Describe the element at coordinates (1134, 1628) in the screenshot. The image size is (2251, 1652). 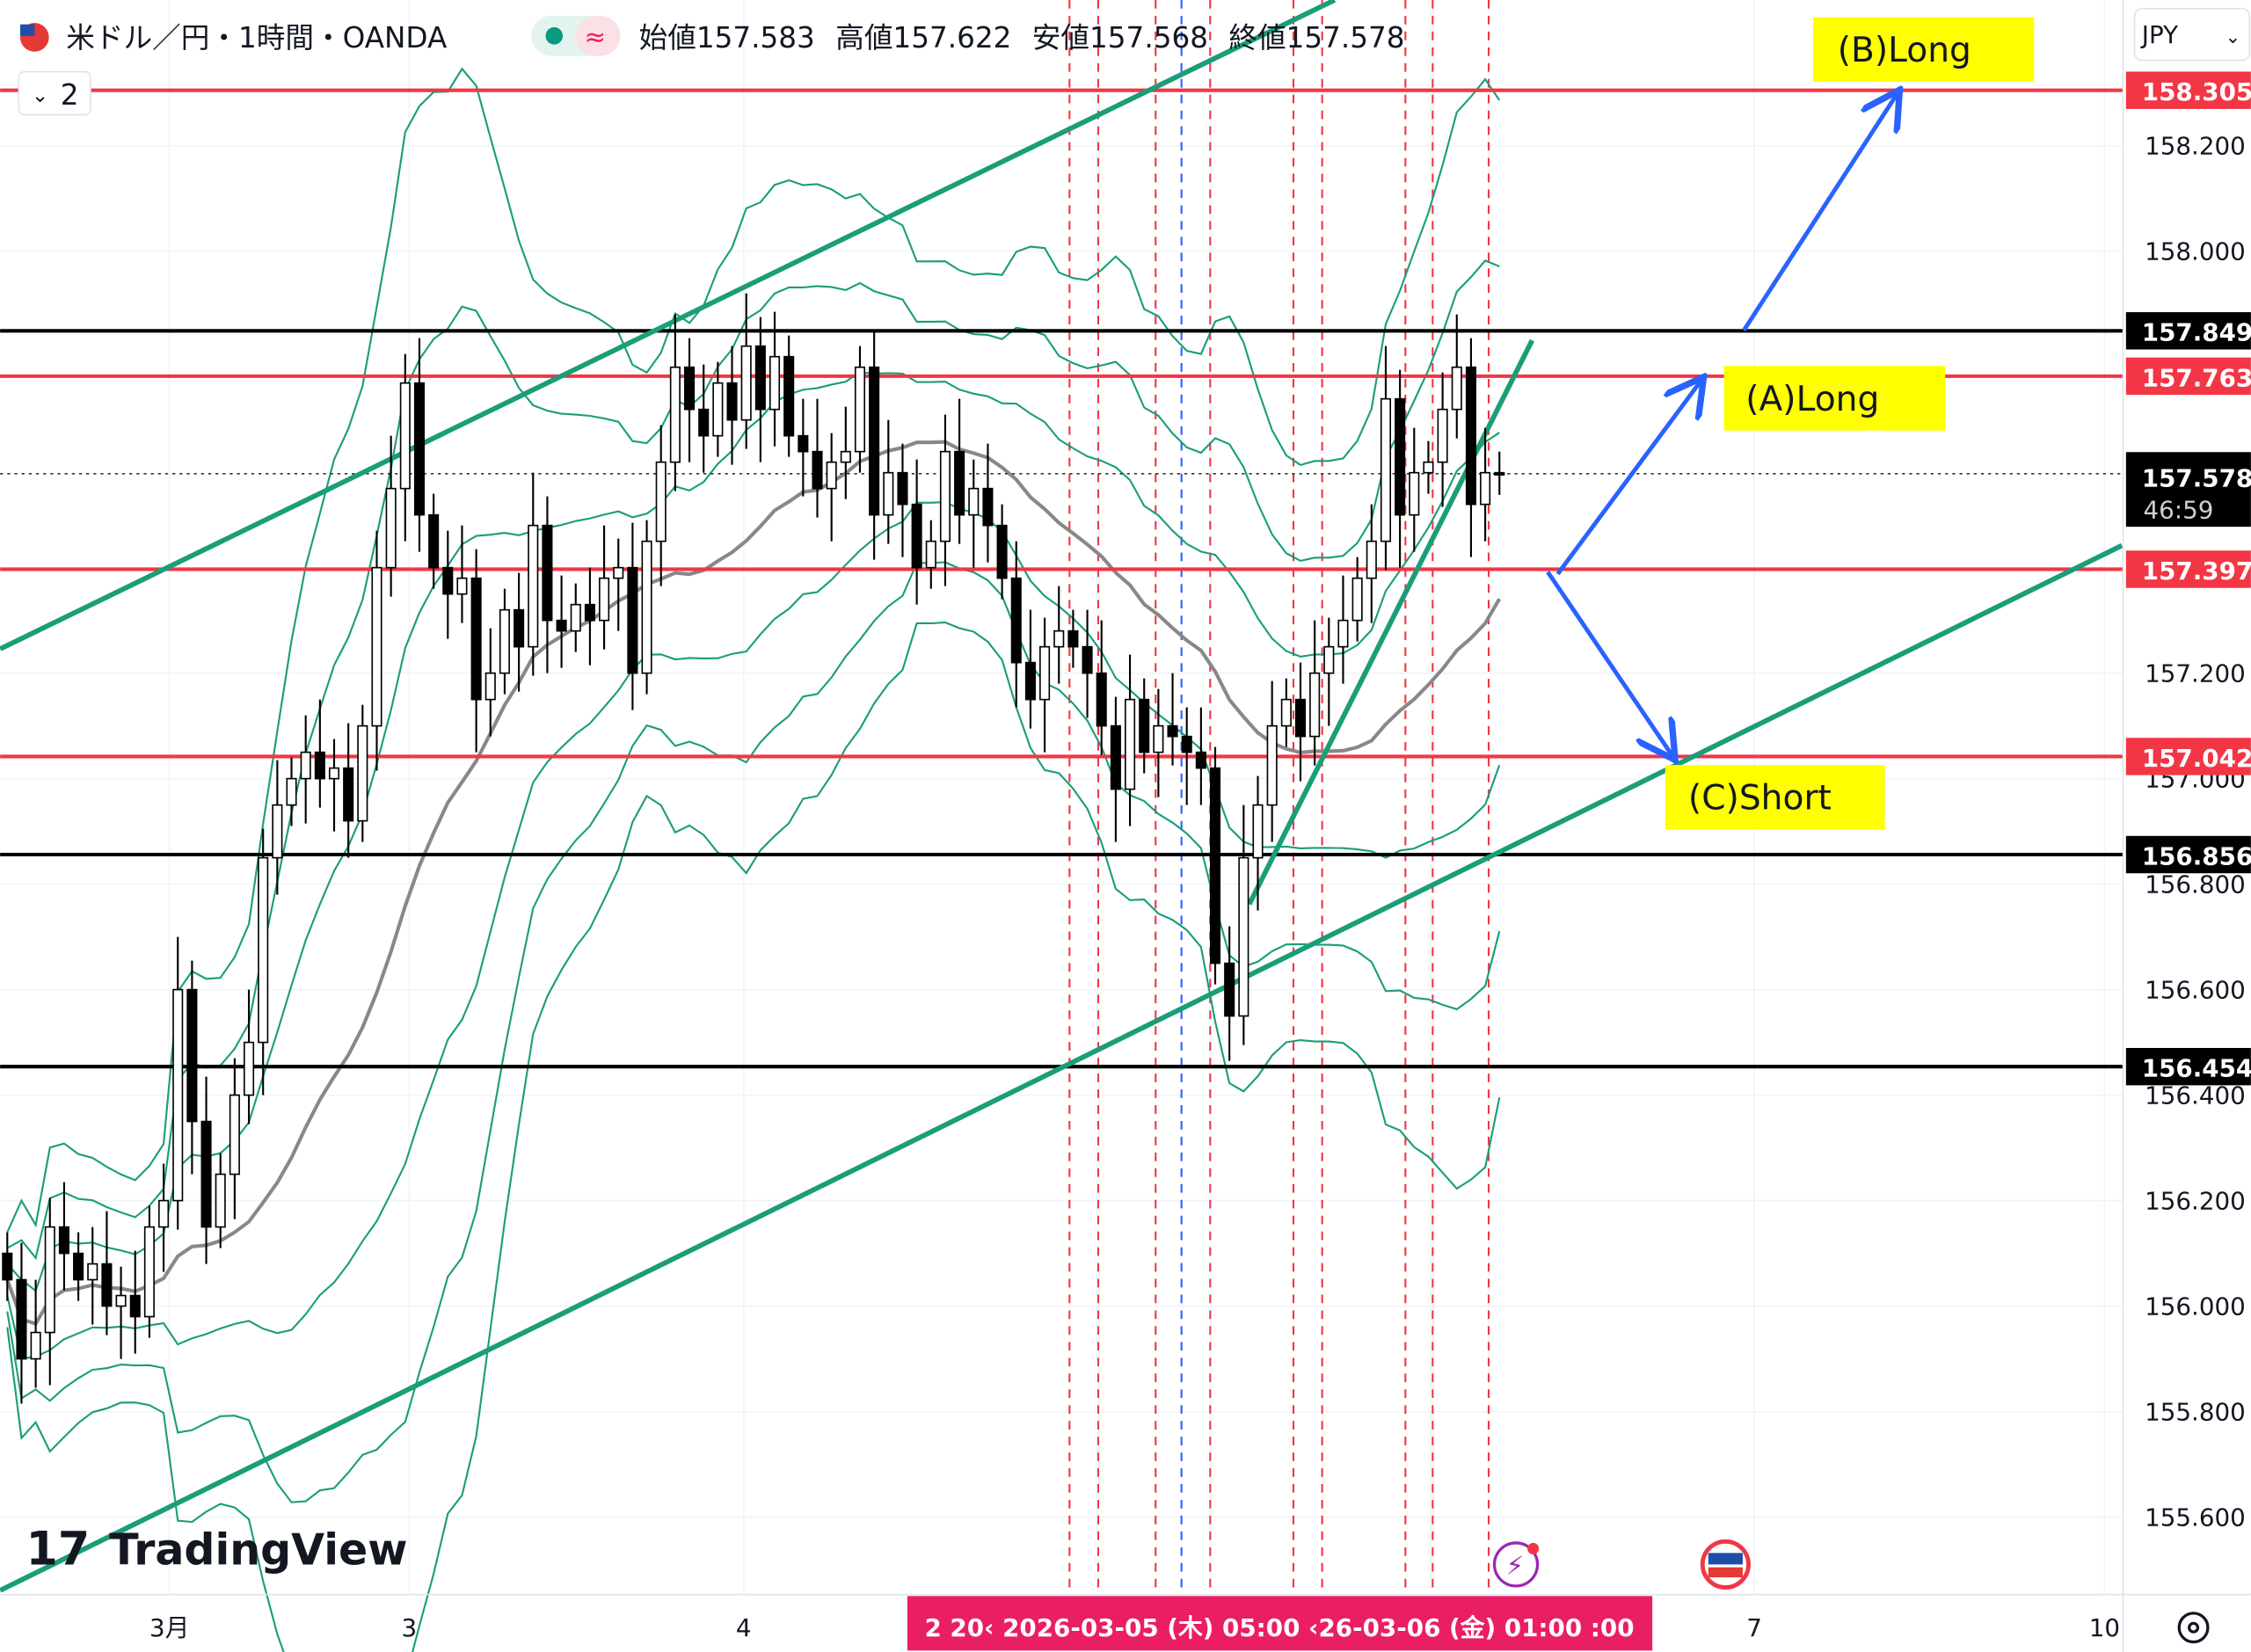
I see `time-axis: 3月 3 4 7 10` at that location.